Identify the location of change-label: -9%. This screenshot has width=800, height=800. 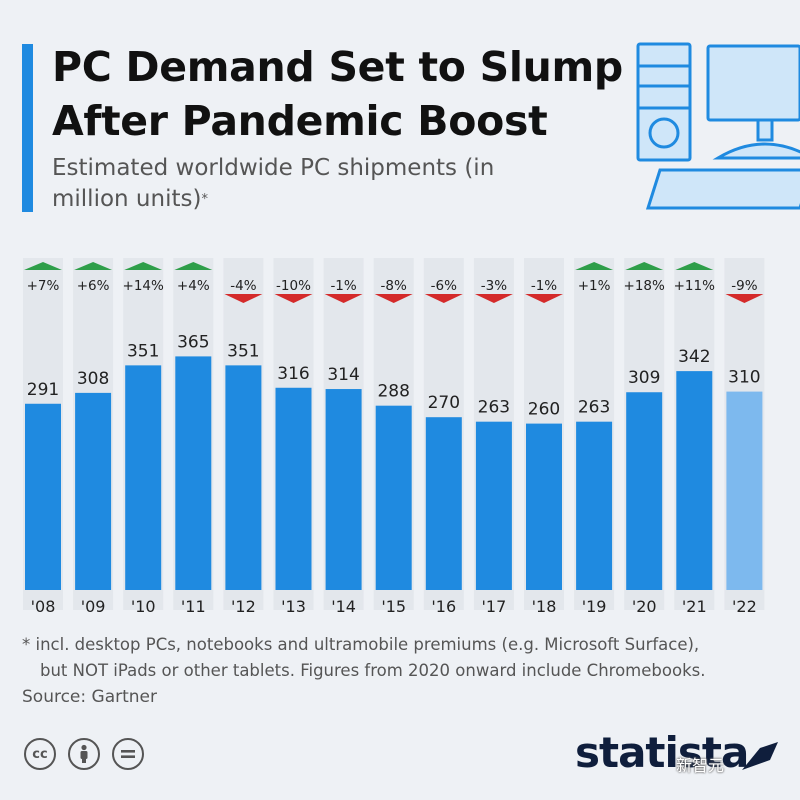
(744, 286).